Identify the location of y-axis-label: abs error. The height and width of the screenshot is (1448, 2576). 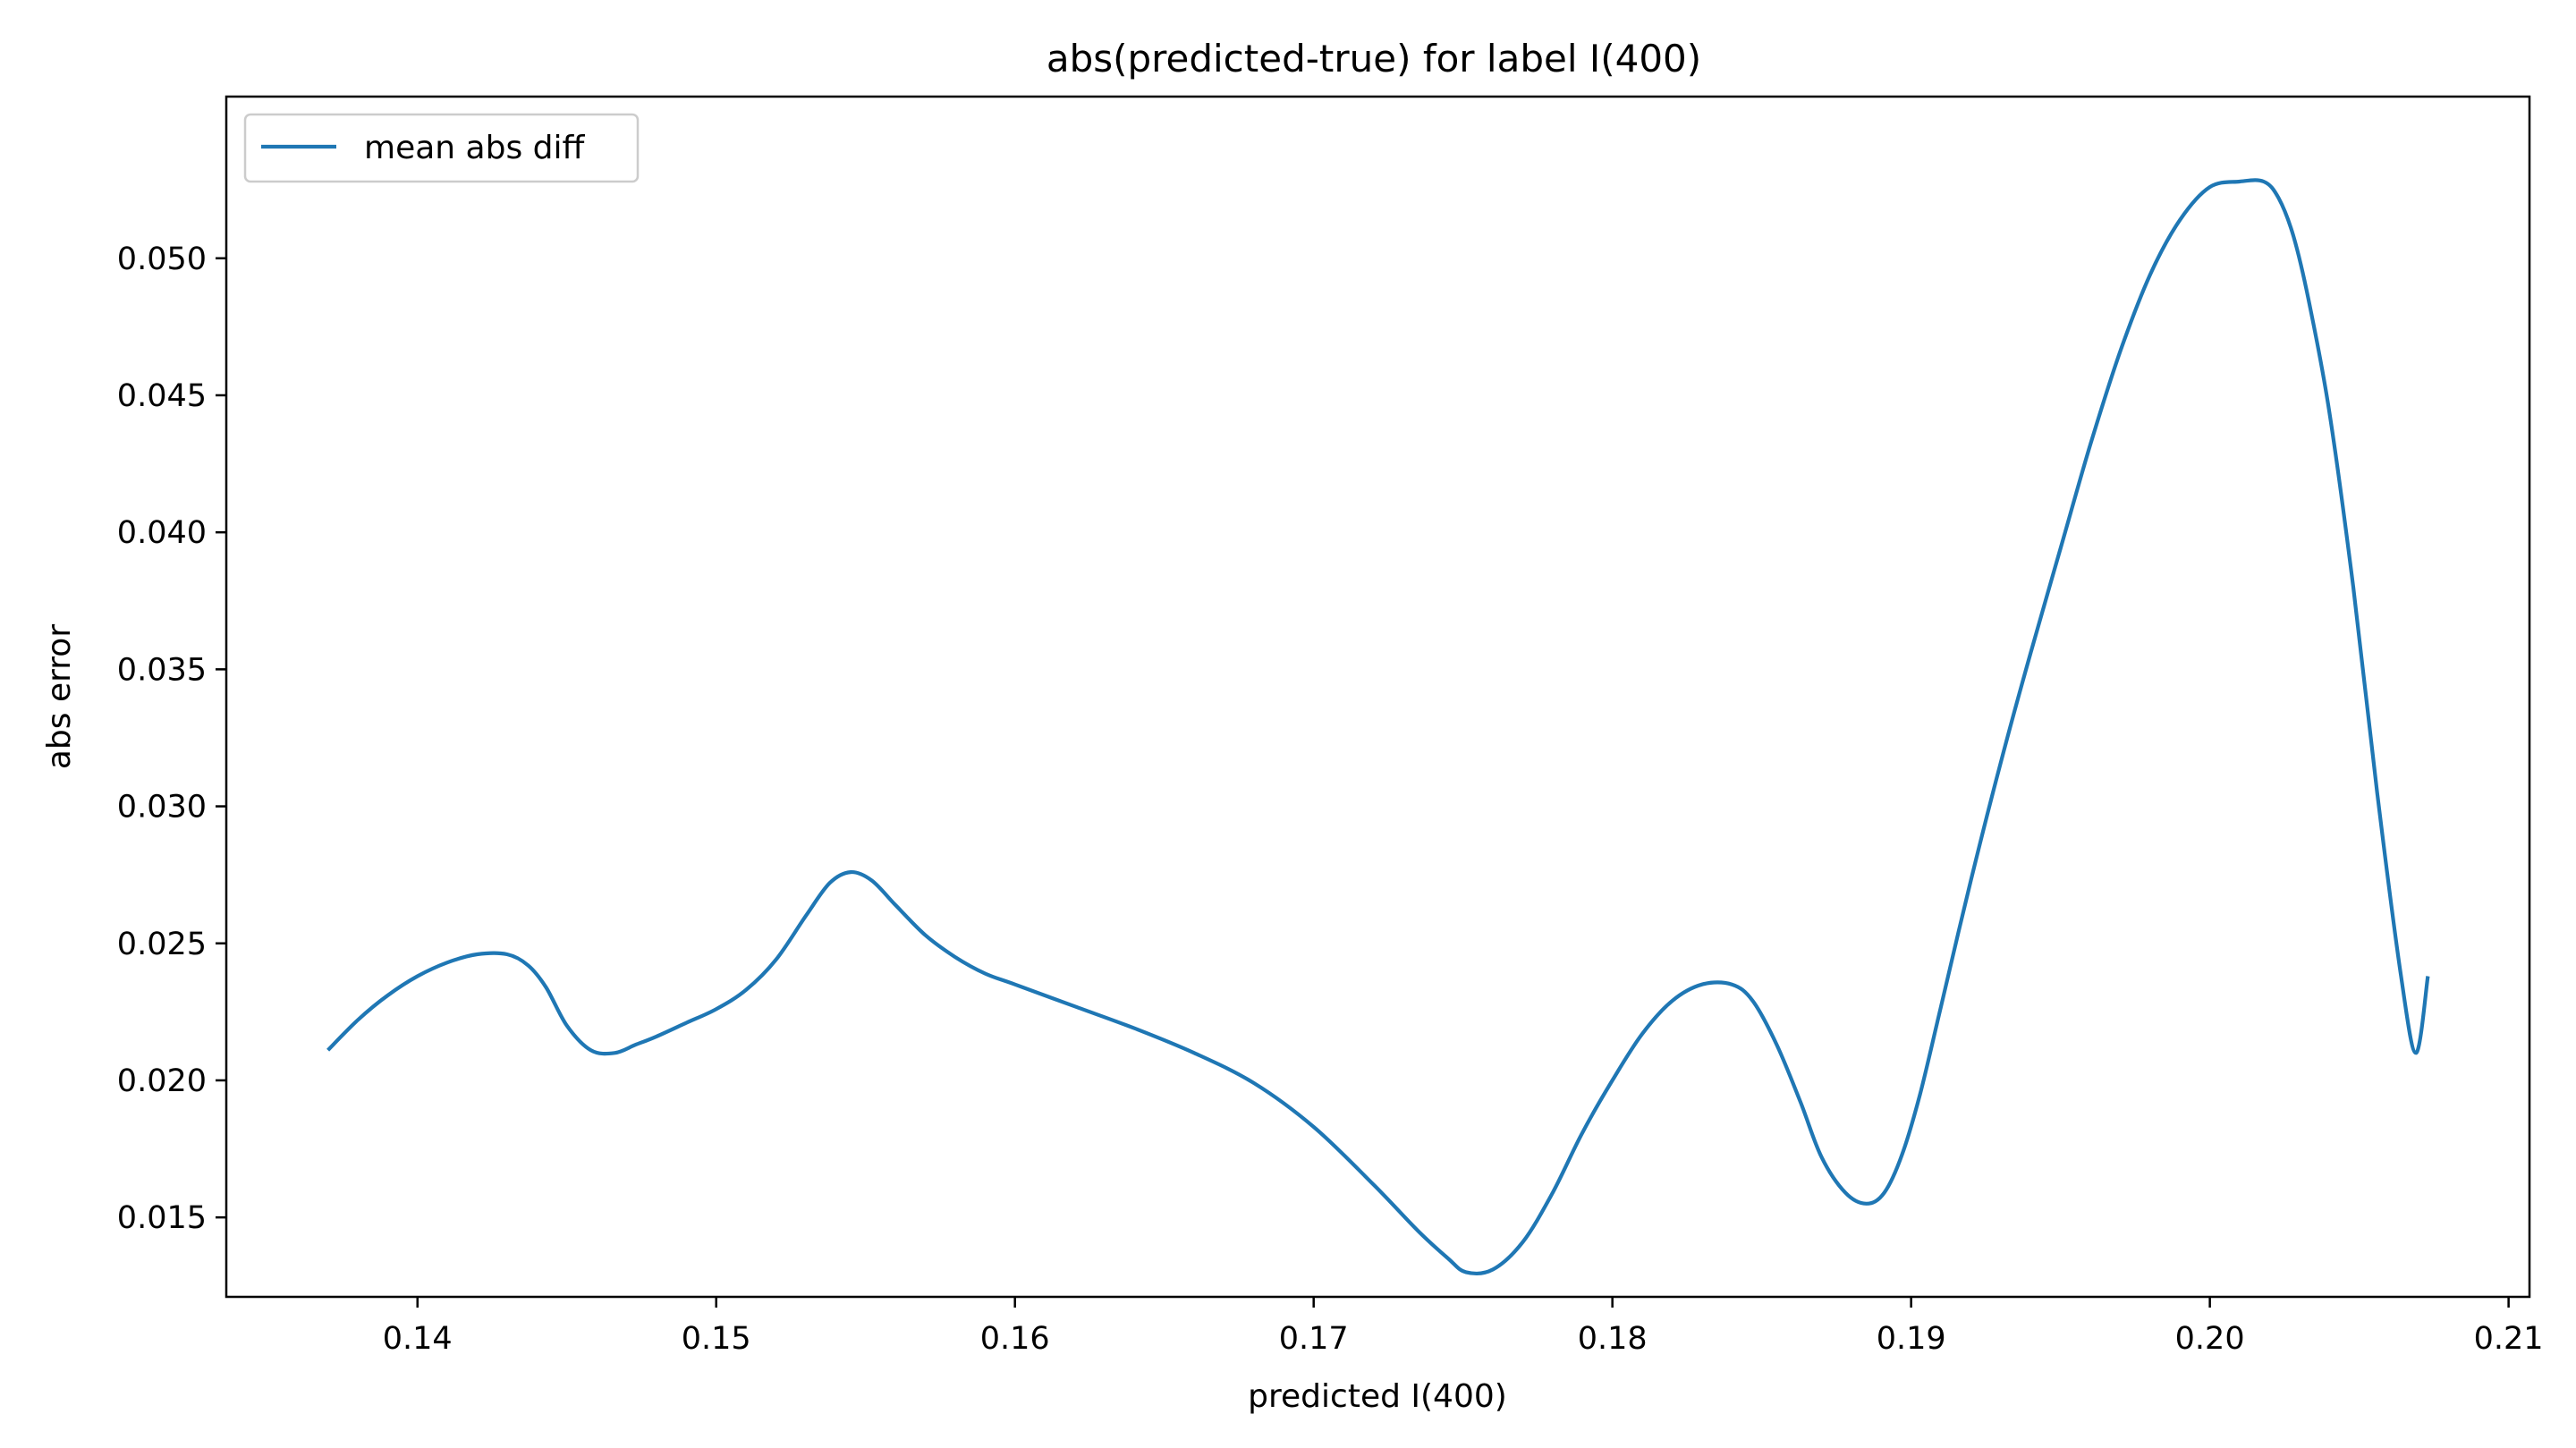
(59, 696).